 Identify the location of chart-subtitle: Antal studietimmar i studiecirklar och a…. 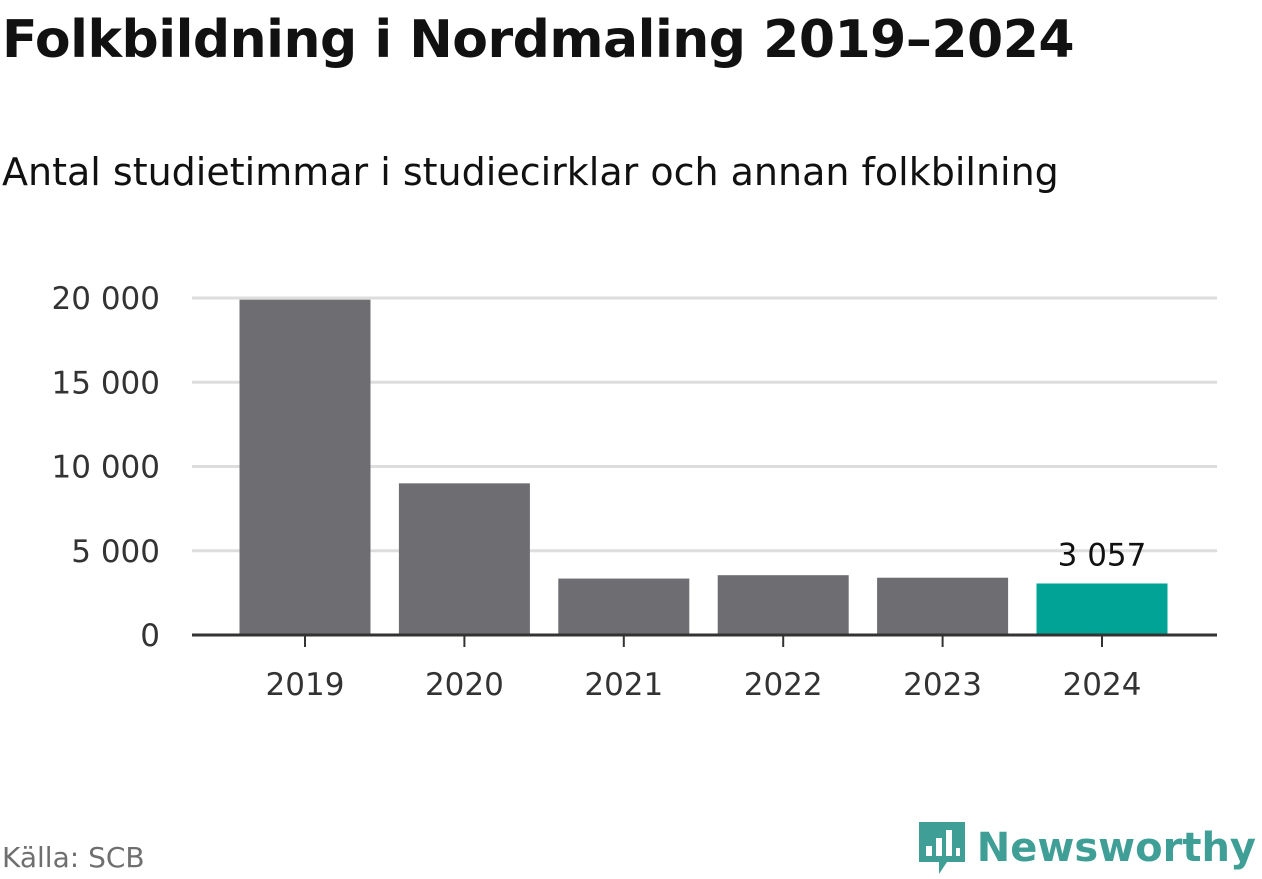
(530, 172).